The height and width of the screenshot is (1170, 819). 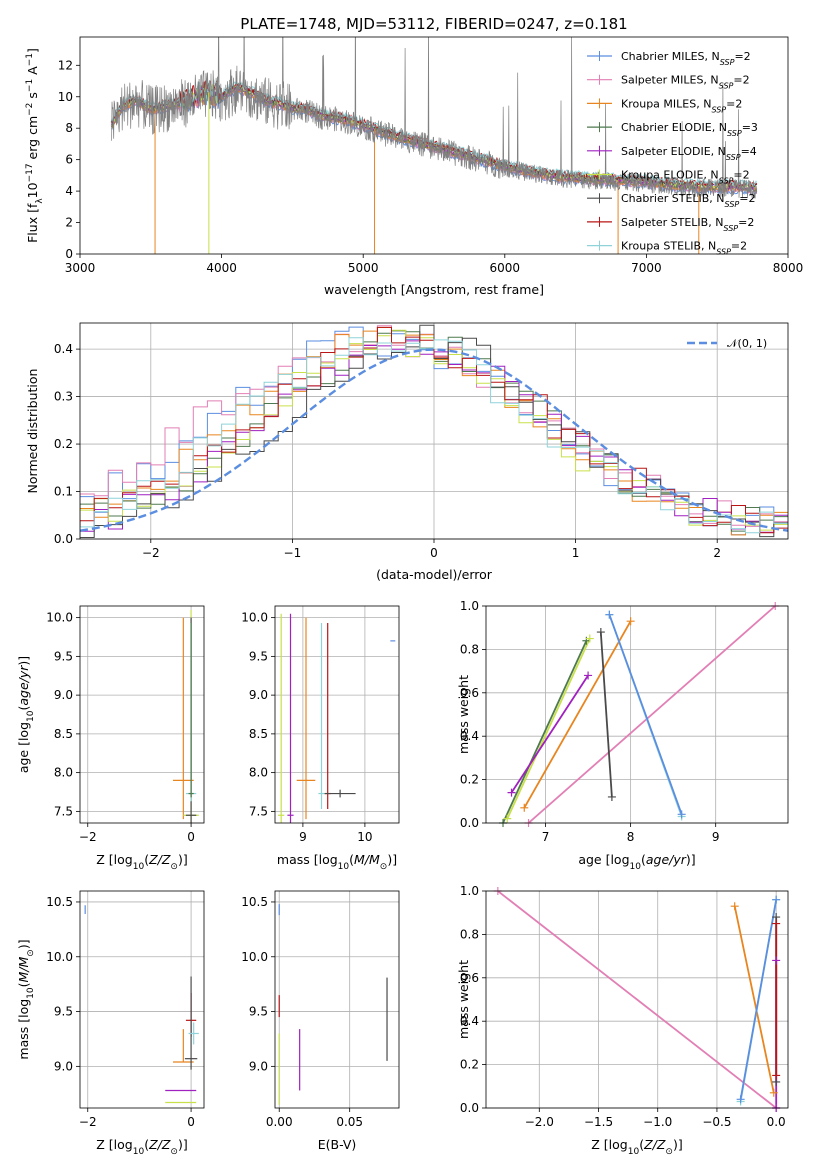 What do you see at coordinates (337, 1144) in the screenshot?
I see `mass_vs_ebv-xlabel: E(B-V)` at bounding box center [337, 1144].